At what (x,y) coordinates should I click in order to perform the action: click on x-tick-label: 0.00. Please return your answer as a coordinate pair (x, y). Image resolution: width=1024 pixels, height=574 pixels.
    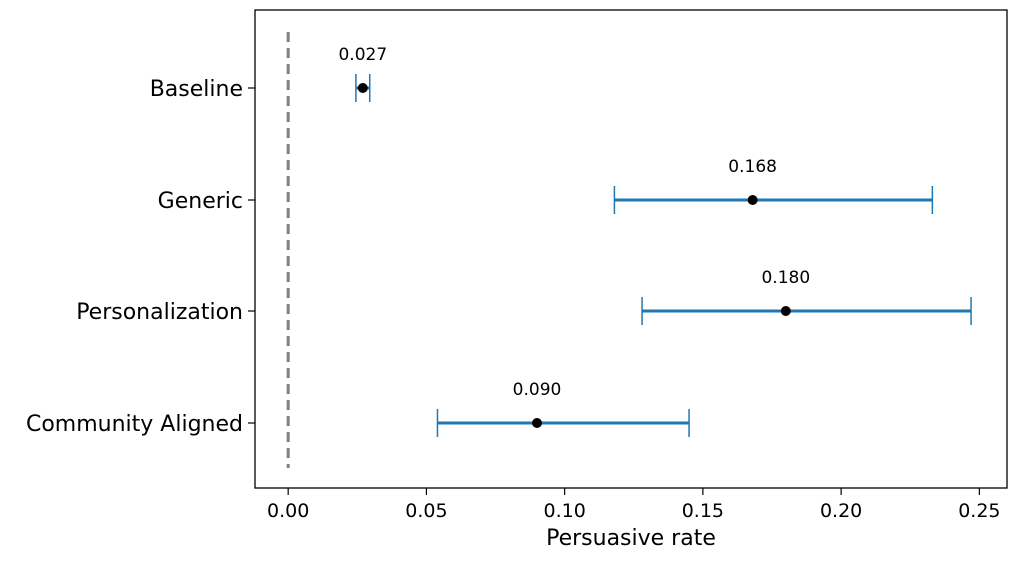
    Looking at the image, I should click on (288, 511).